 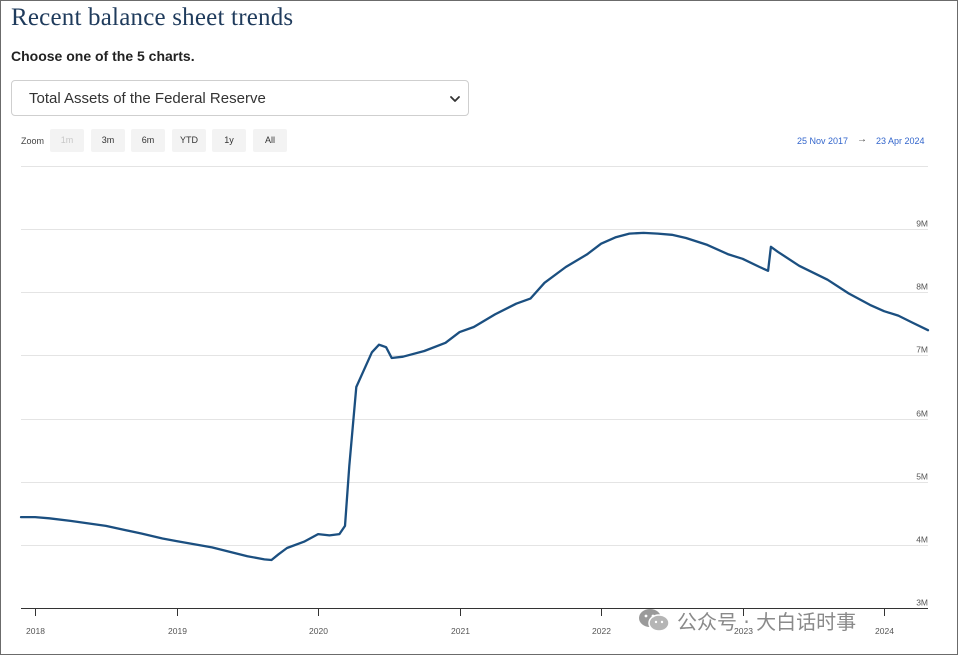 What do you see at coordinates (922, 287) in the screenshot?
I see `y-tick-label: 8M` at bounding box center [922, 287].